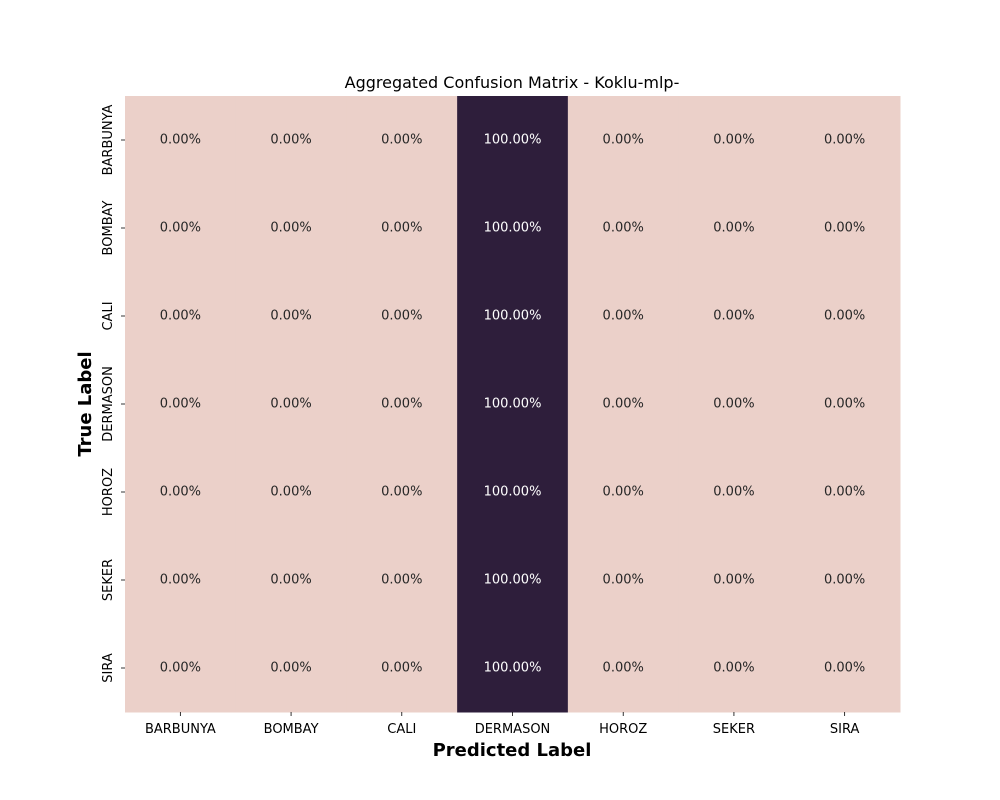 This screenshot has height=800, width=1000. What do you see at coordinates (291, 729) in the screenshot?
I see `x-tick-label: BOMBAY` at bounding box center [291, 729].